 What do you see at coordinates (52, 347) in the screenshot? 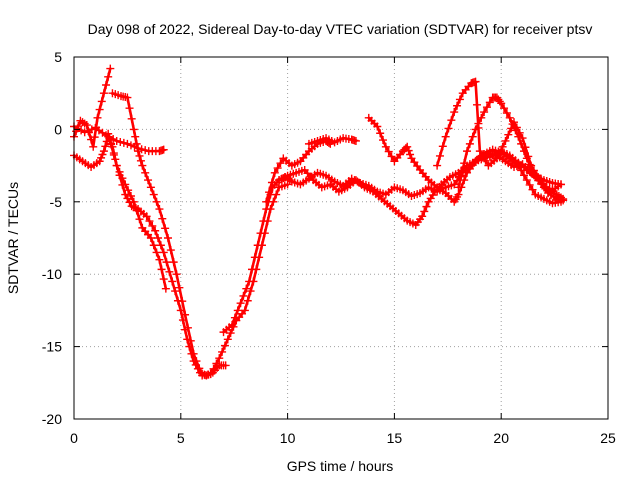
I see `y-tick-label: -15` at bounding box center [52, 347].